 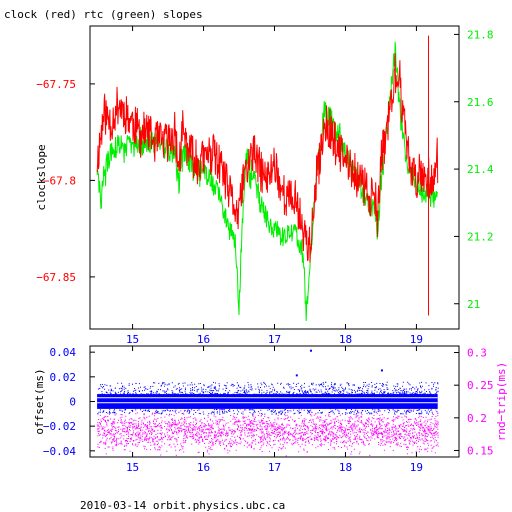 I want to click on offsets-plot-area, so click(x=268, y=403).